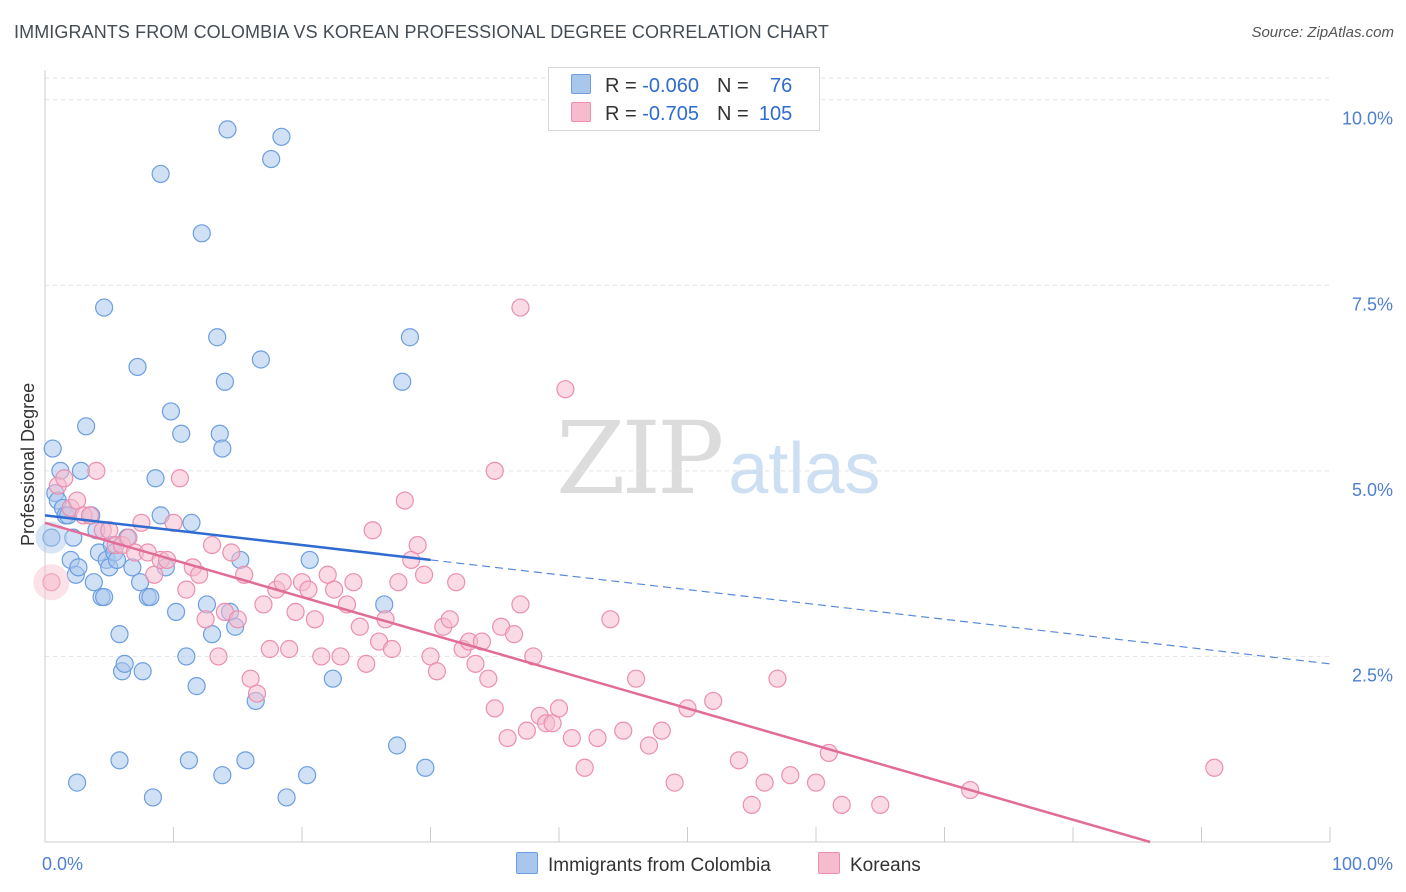 The width and height of the screenshot is (1406, 892). What do you see at coordinates (775, 114) in the screenshot?
I see `legend-n-value: 105` at bounding box center [775, 114].